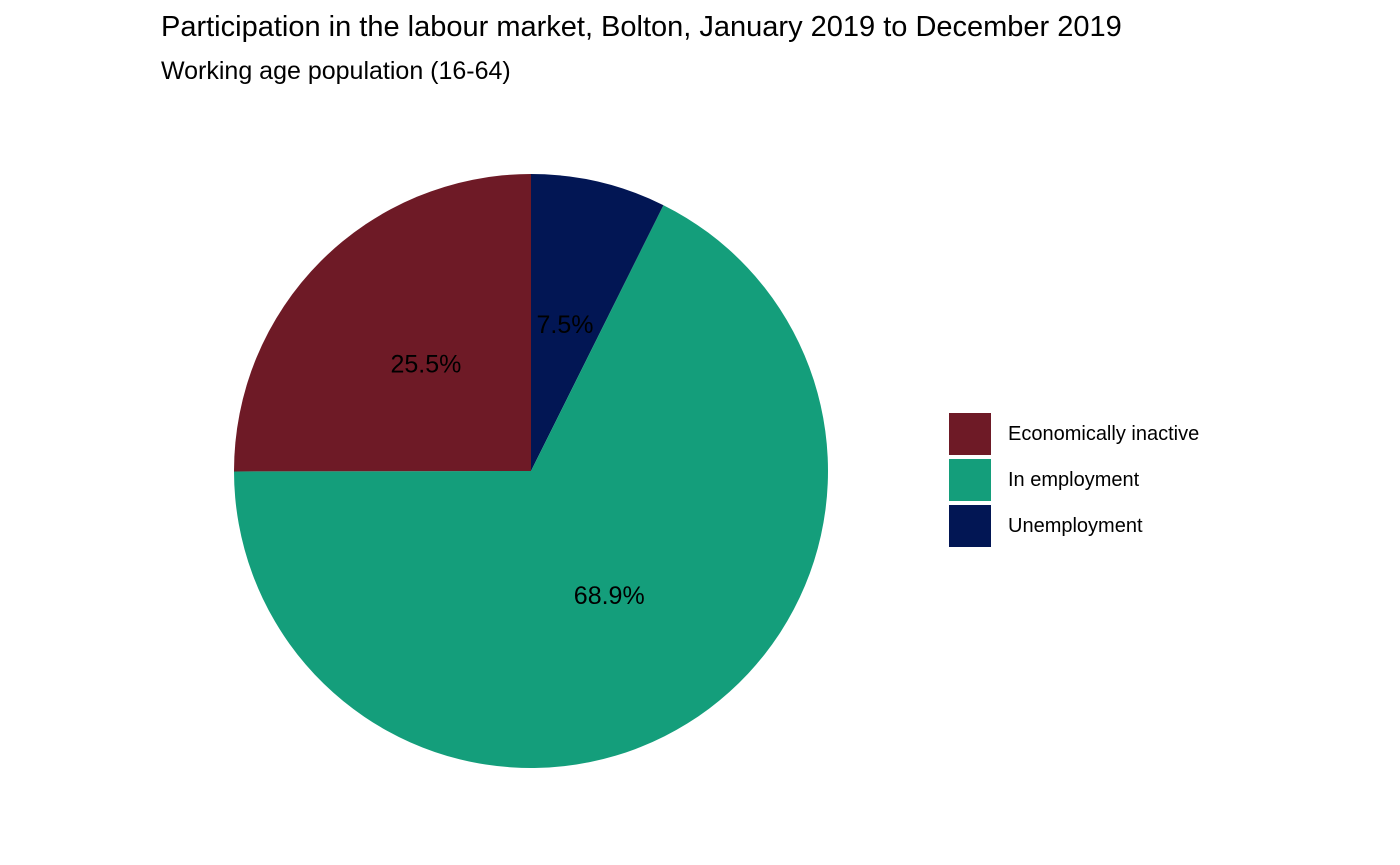  Describe the element at coordinates (565, 325) in the screenshot. I see `slice-label: 7.5%` at that location.